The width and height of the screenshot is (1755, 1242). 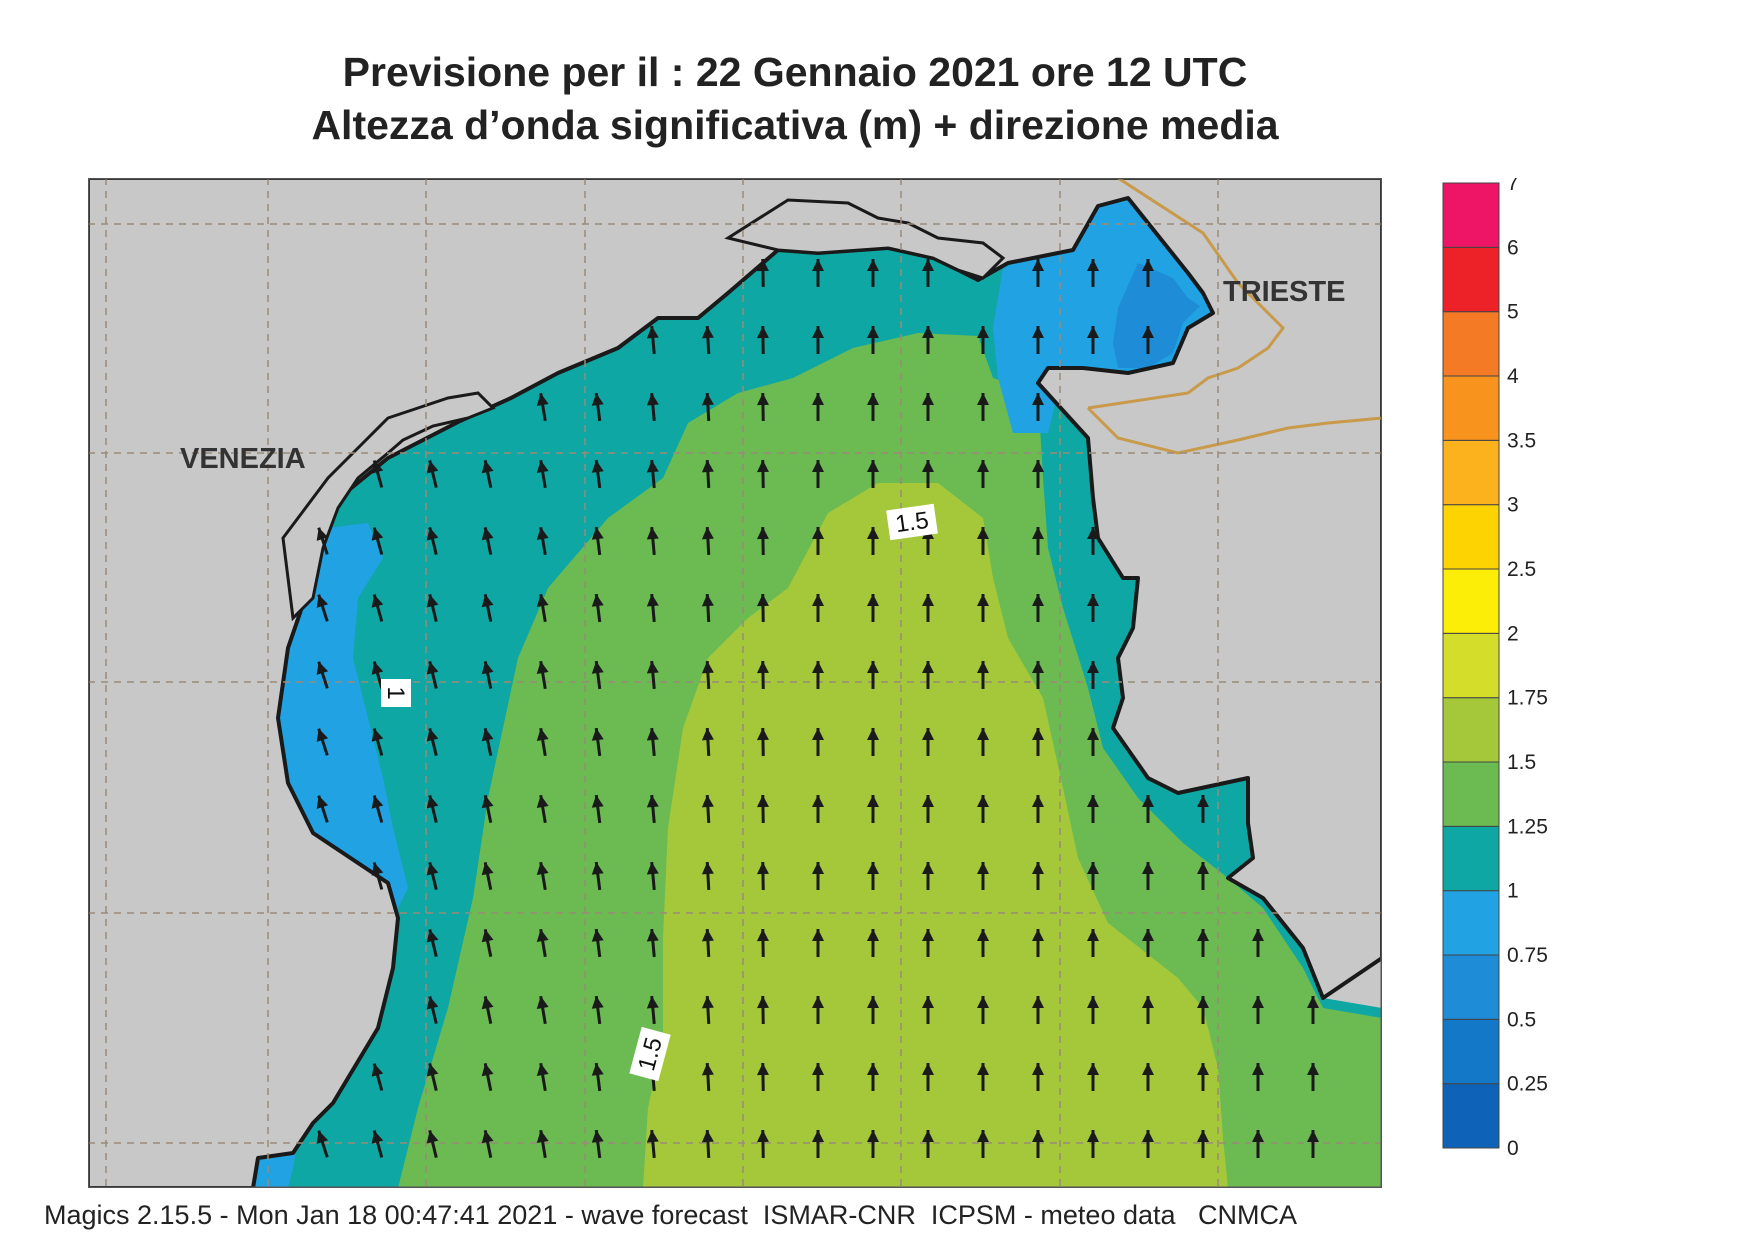 I want to click on legend-level-label: 0.75, so click(x=1527, y=955).